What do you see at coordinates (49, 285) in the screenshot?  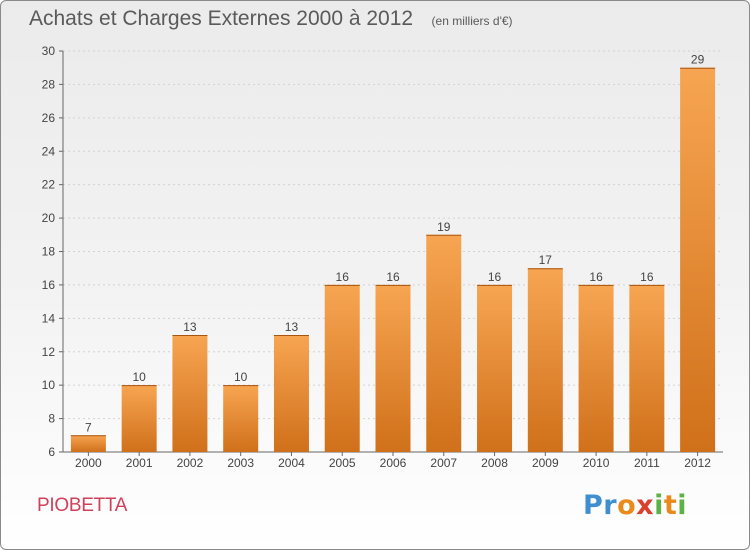 I see `y-tick-label: 16` at bounding box center [49, 285].